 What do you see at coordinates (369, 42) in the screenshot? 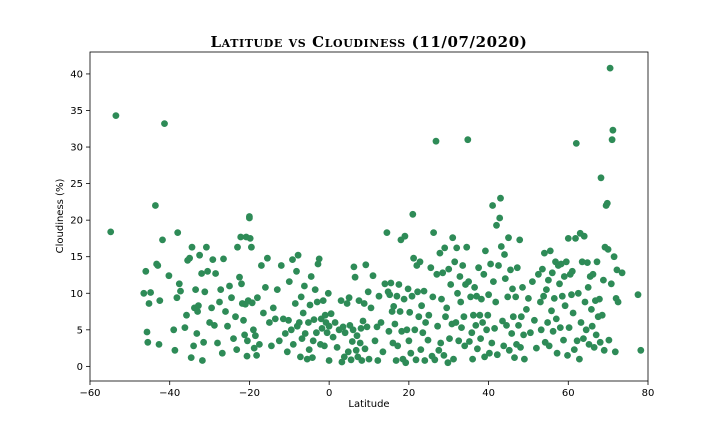
I see `chart-title: Latitude vs Cloudiness (11/07/2020)` at bounding box center [369, 42].